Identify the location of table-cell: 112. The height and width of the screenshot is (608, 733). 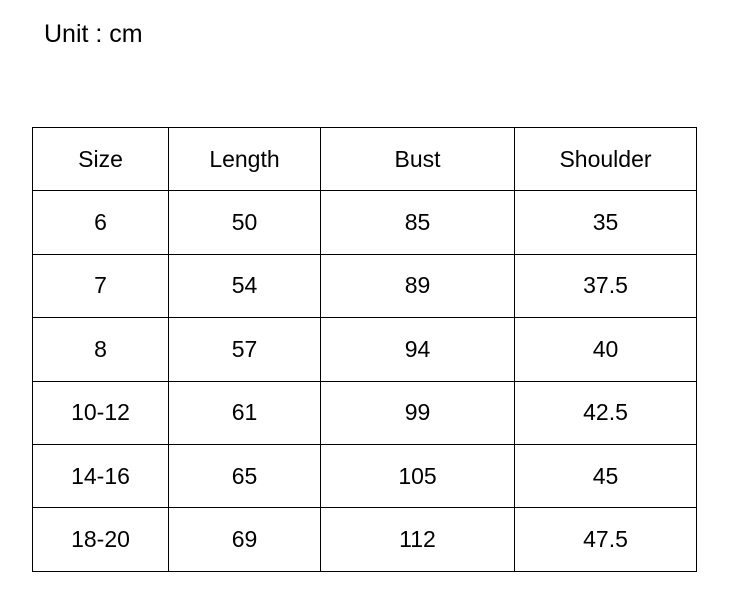
(417, 539).